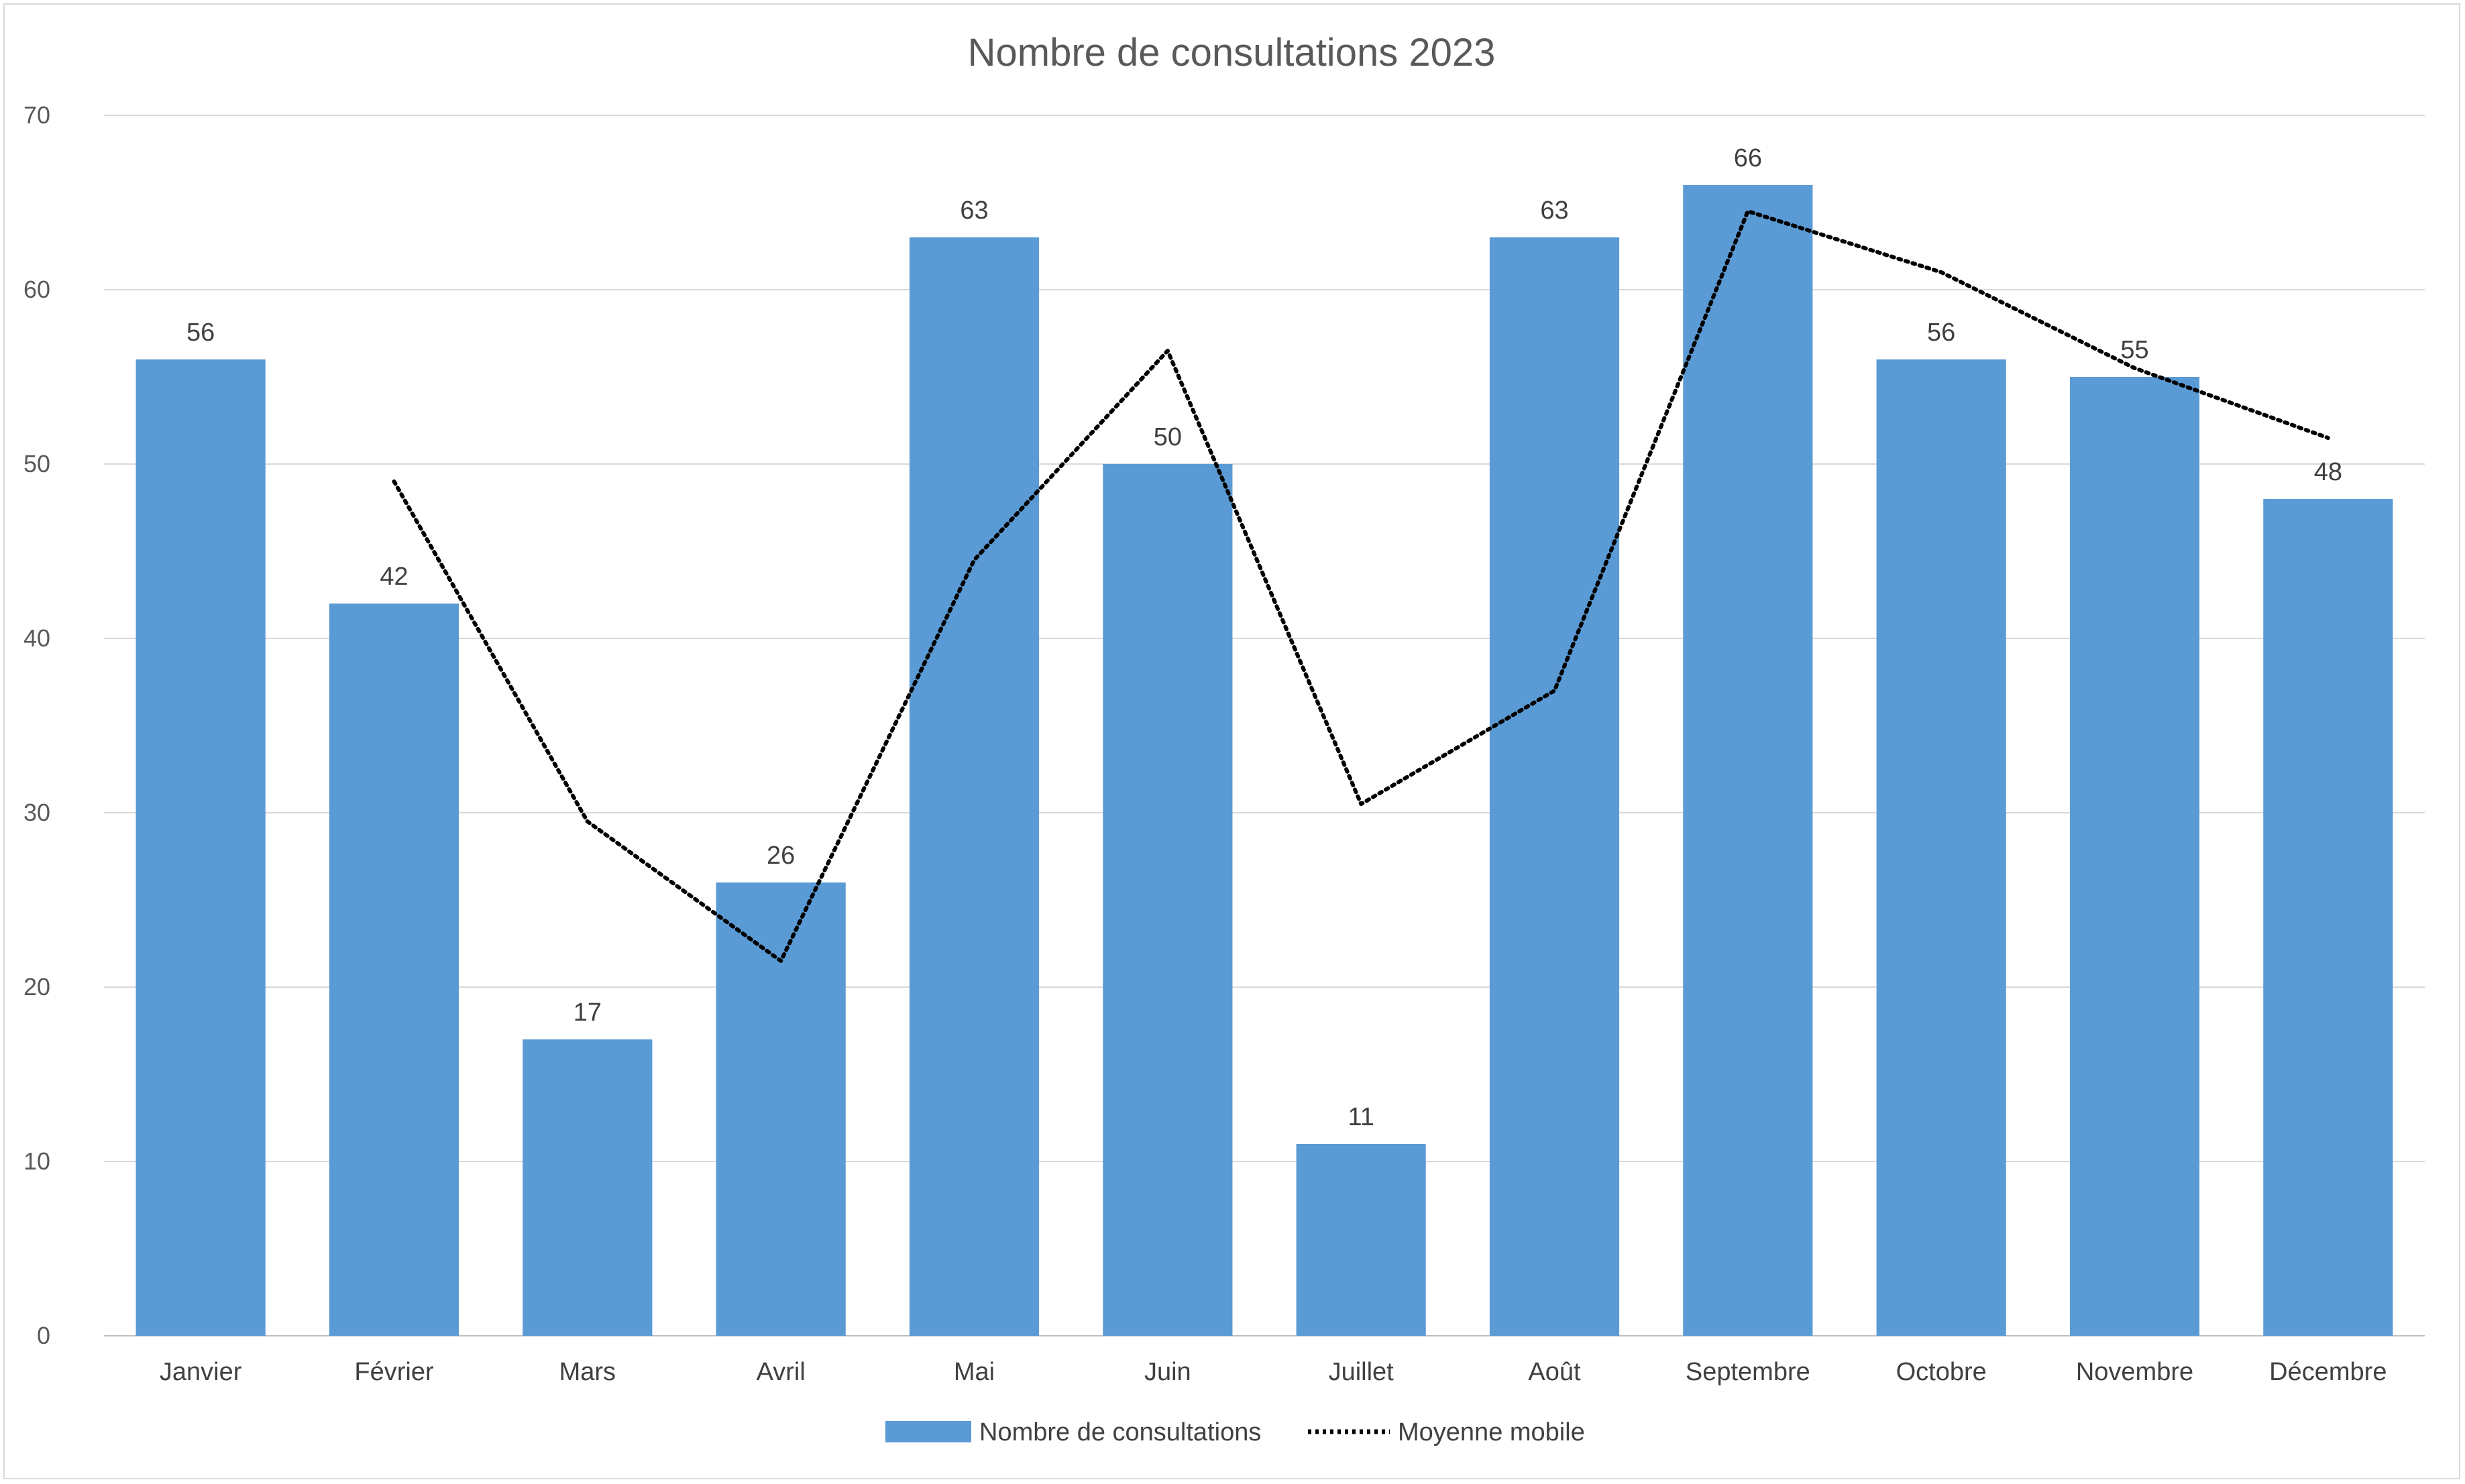 This screenshot has width=2465, height=1484. What do you see at coordinates (1168, 437) in the screenshot?
I see `data-label: 50` at bounding box center [1168, 437].